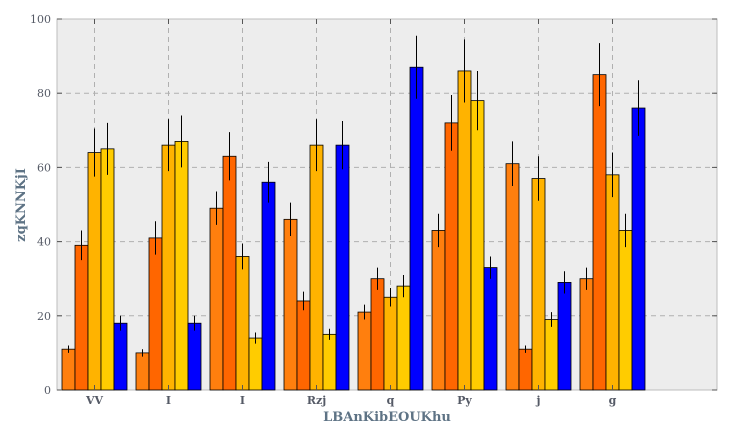 The height and width of the screenshot is (438, 730). Describe the element at coordinates (613, 400) in the screenshot. I see `x-tick-label: g` at that location.